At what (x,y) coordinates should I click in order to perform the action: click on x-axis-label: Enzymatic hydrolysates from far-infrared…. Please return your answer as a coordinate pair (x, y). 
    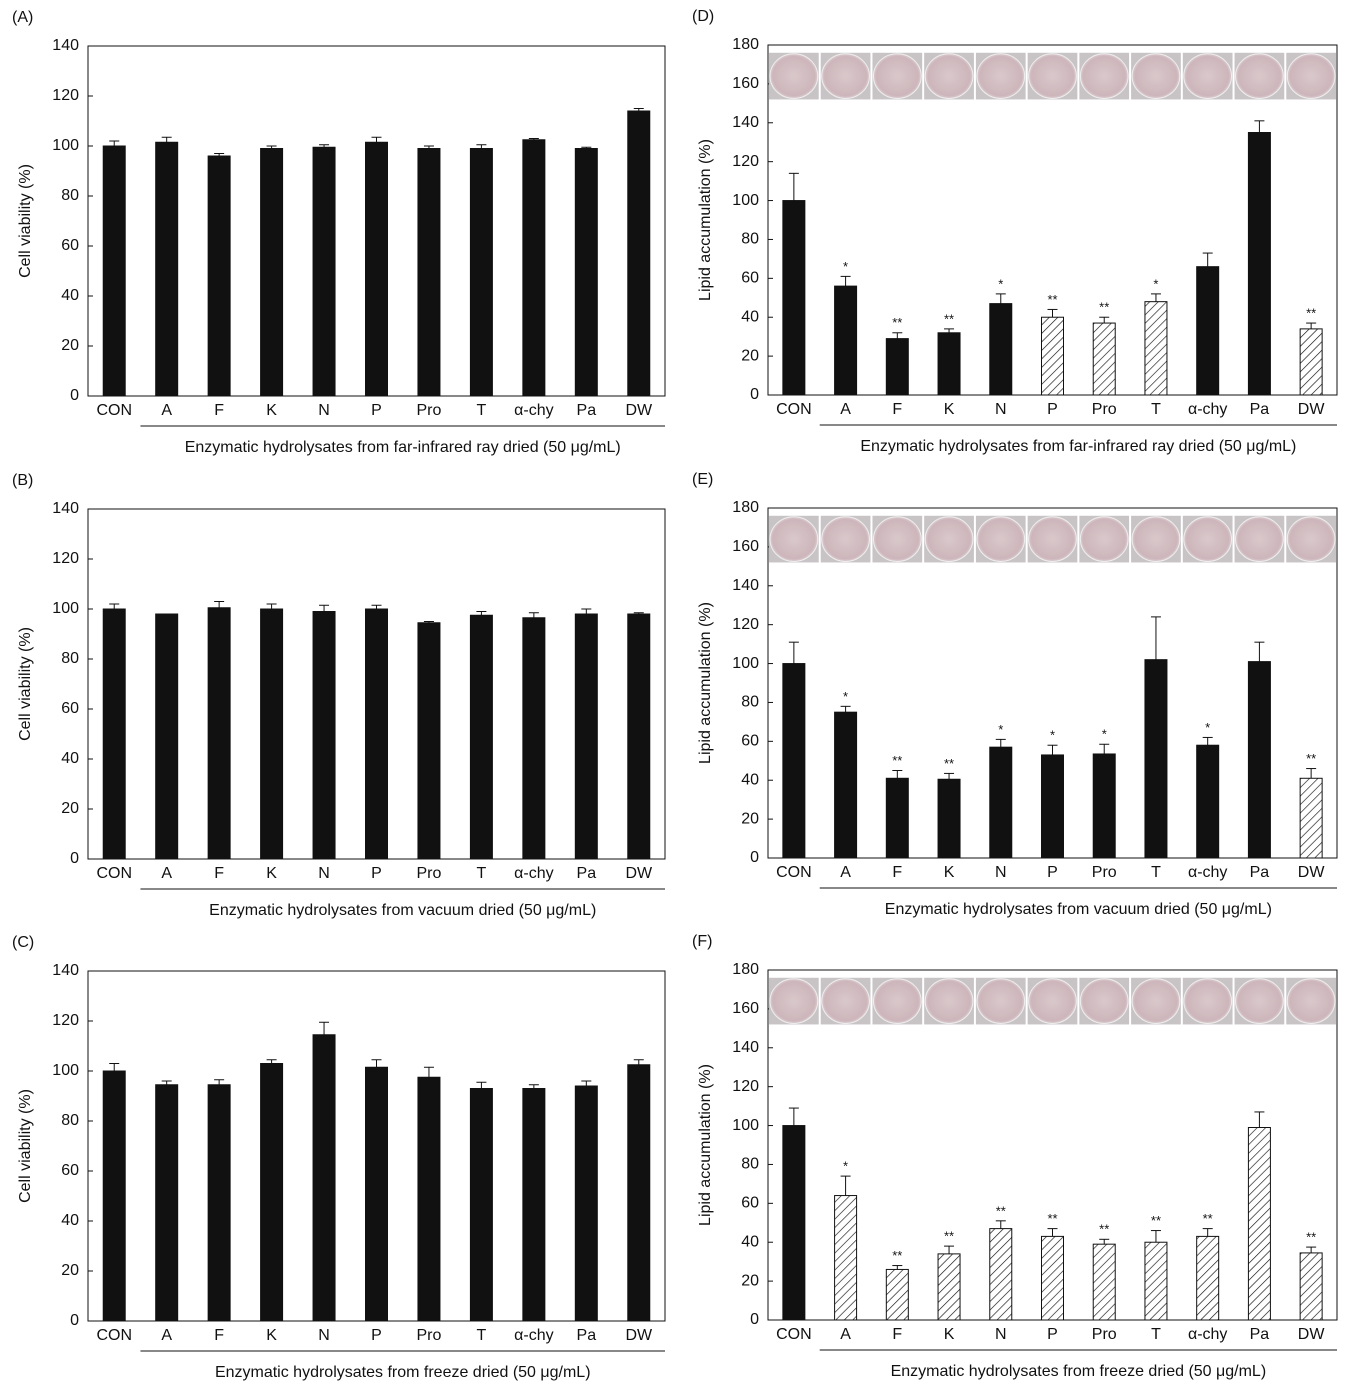
    Looking at the image, I should click on (403, 447).